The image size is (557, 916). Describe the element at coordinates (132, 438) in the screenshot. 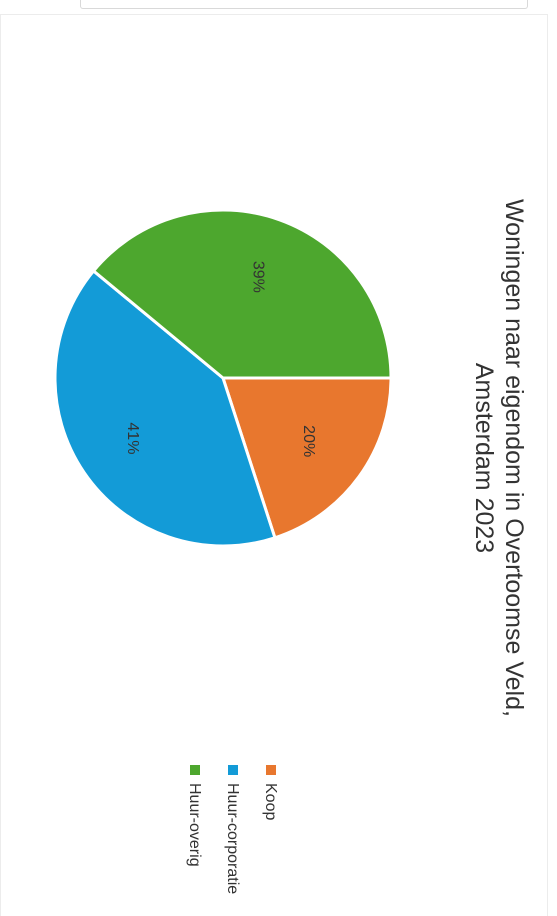

I see `slice-label-huur-corporatie: 41%` at that location.